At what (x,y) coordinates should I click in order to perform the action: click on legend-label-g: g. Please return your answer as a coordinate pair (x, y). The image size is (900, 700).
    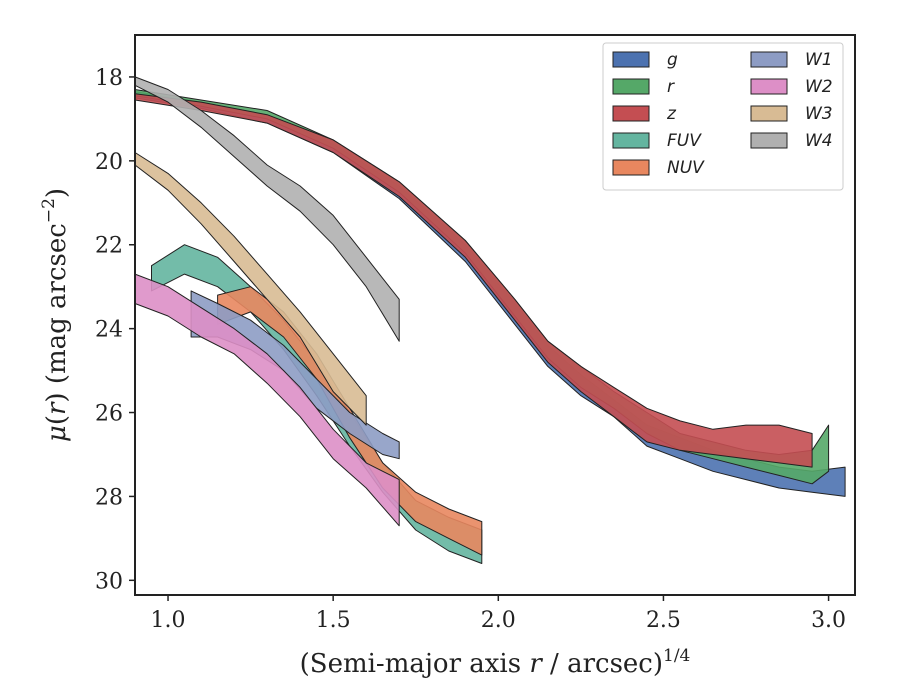
    Looking at the image, I should click on (672, 60).